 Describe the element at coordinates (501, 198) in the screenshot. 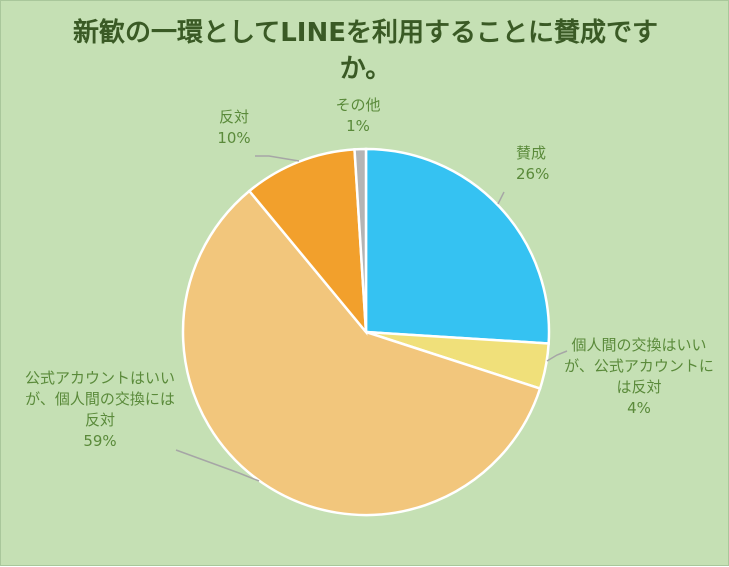

I see `leader-line-agree` at that location.